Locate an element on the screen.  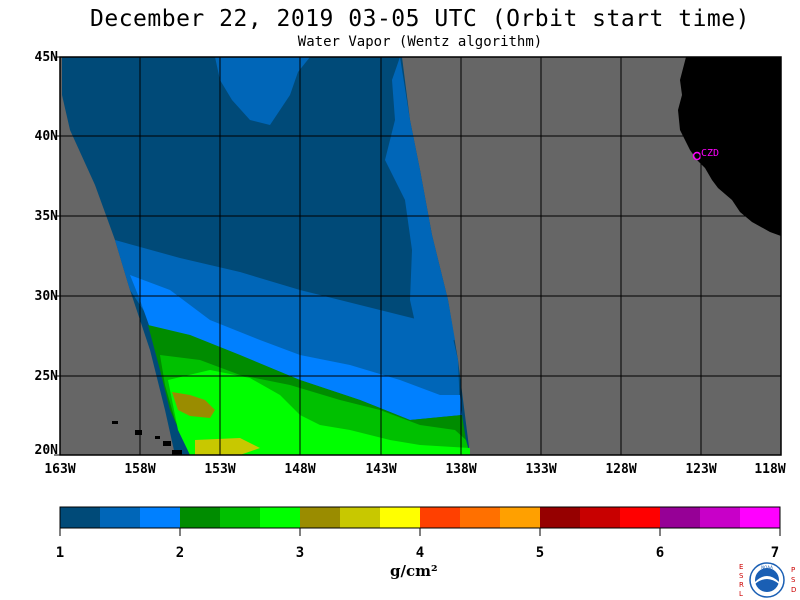
land-california is located at coordinates (729, 146).